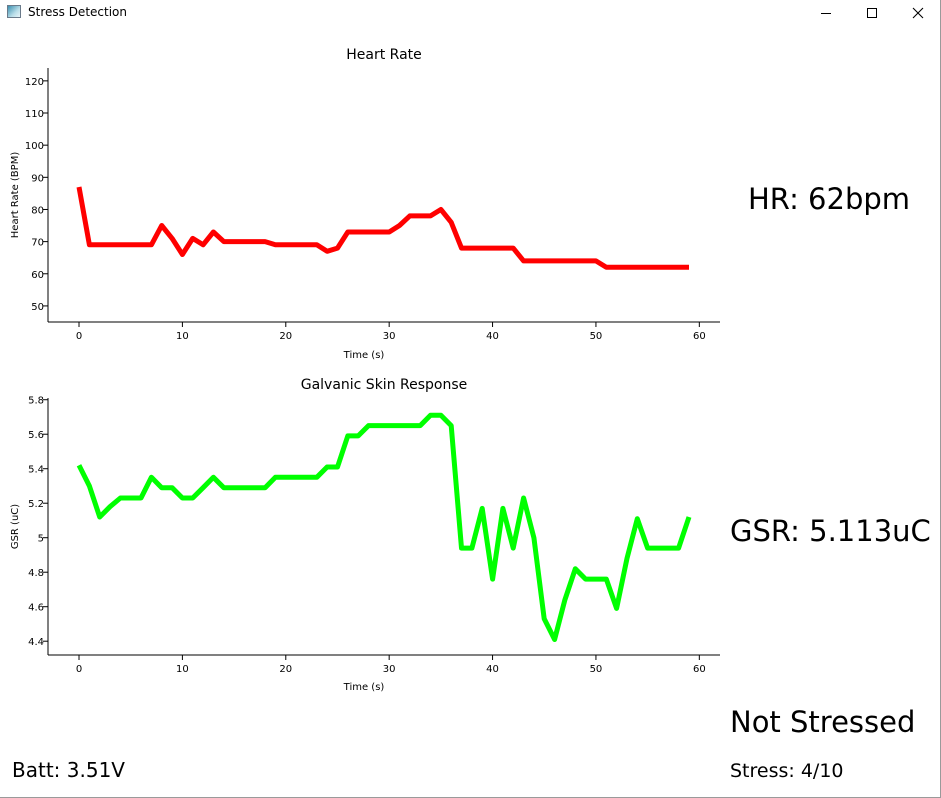 This screenshot has width=941, height=798. Describe the element at coordinates (182, 669) in the screenshot. I see `gsr-x-tick-label: 10` at that location.